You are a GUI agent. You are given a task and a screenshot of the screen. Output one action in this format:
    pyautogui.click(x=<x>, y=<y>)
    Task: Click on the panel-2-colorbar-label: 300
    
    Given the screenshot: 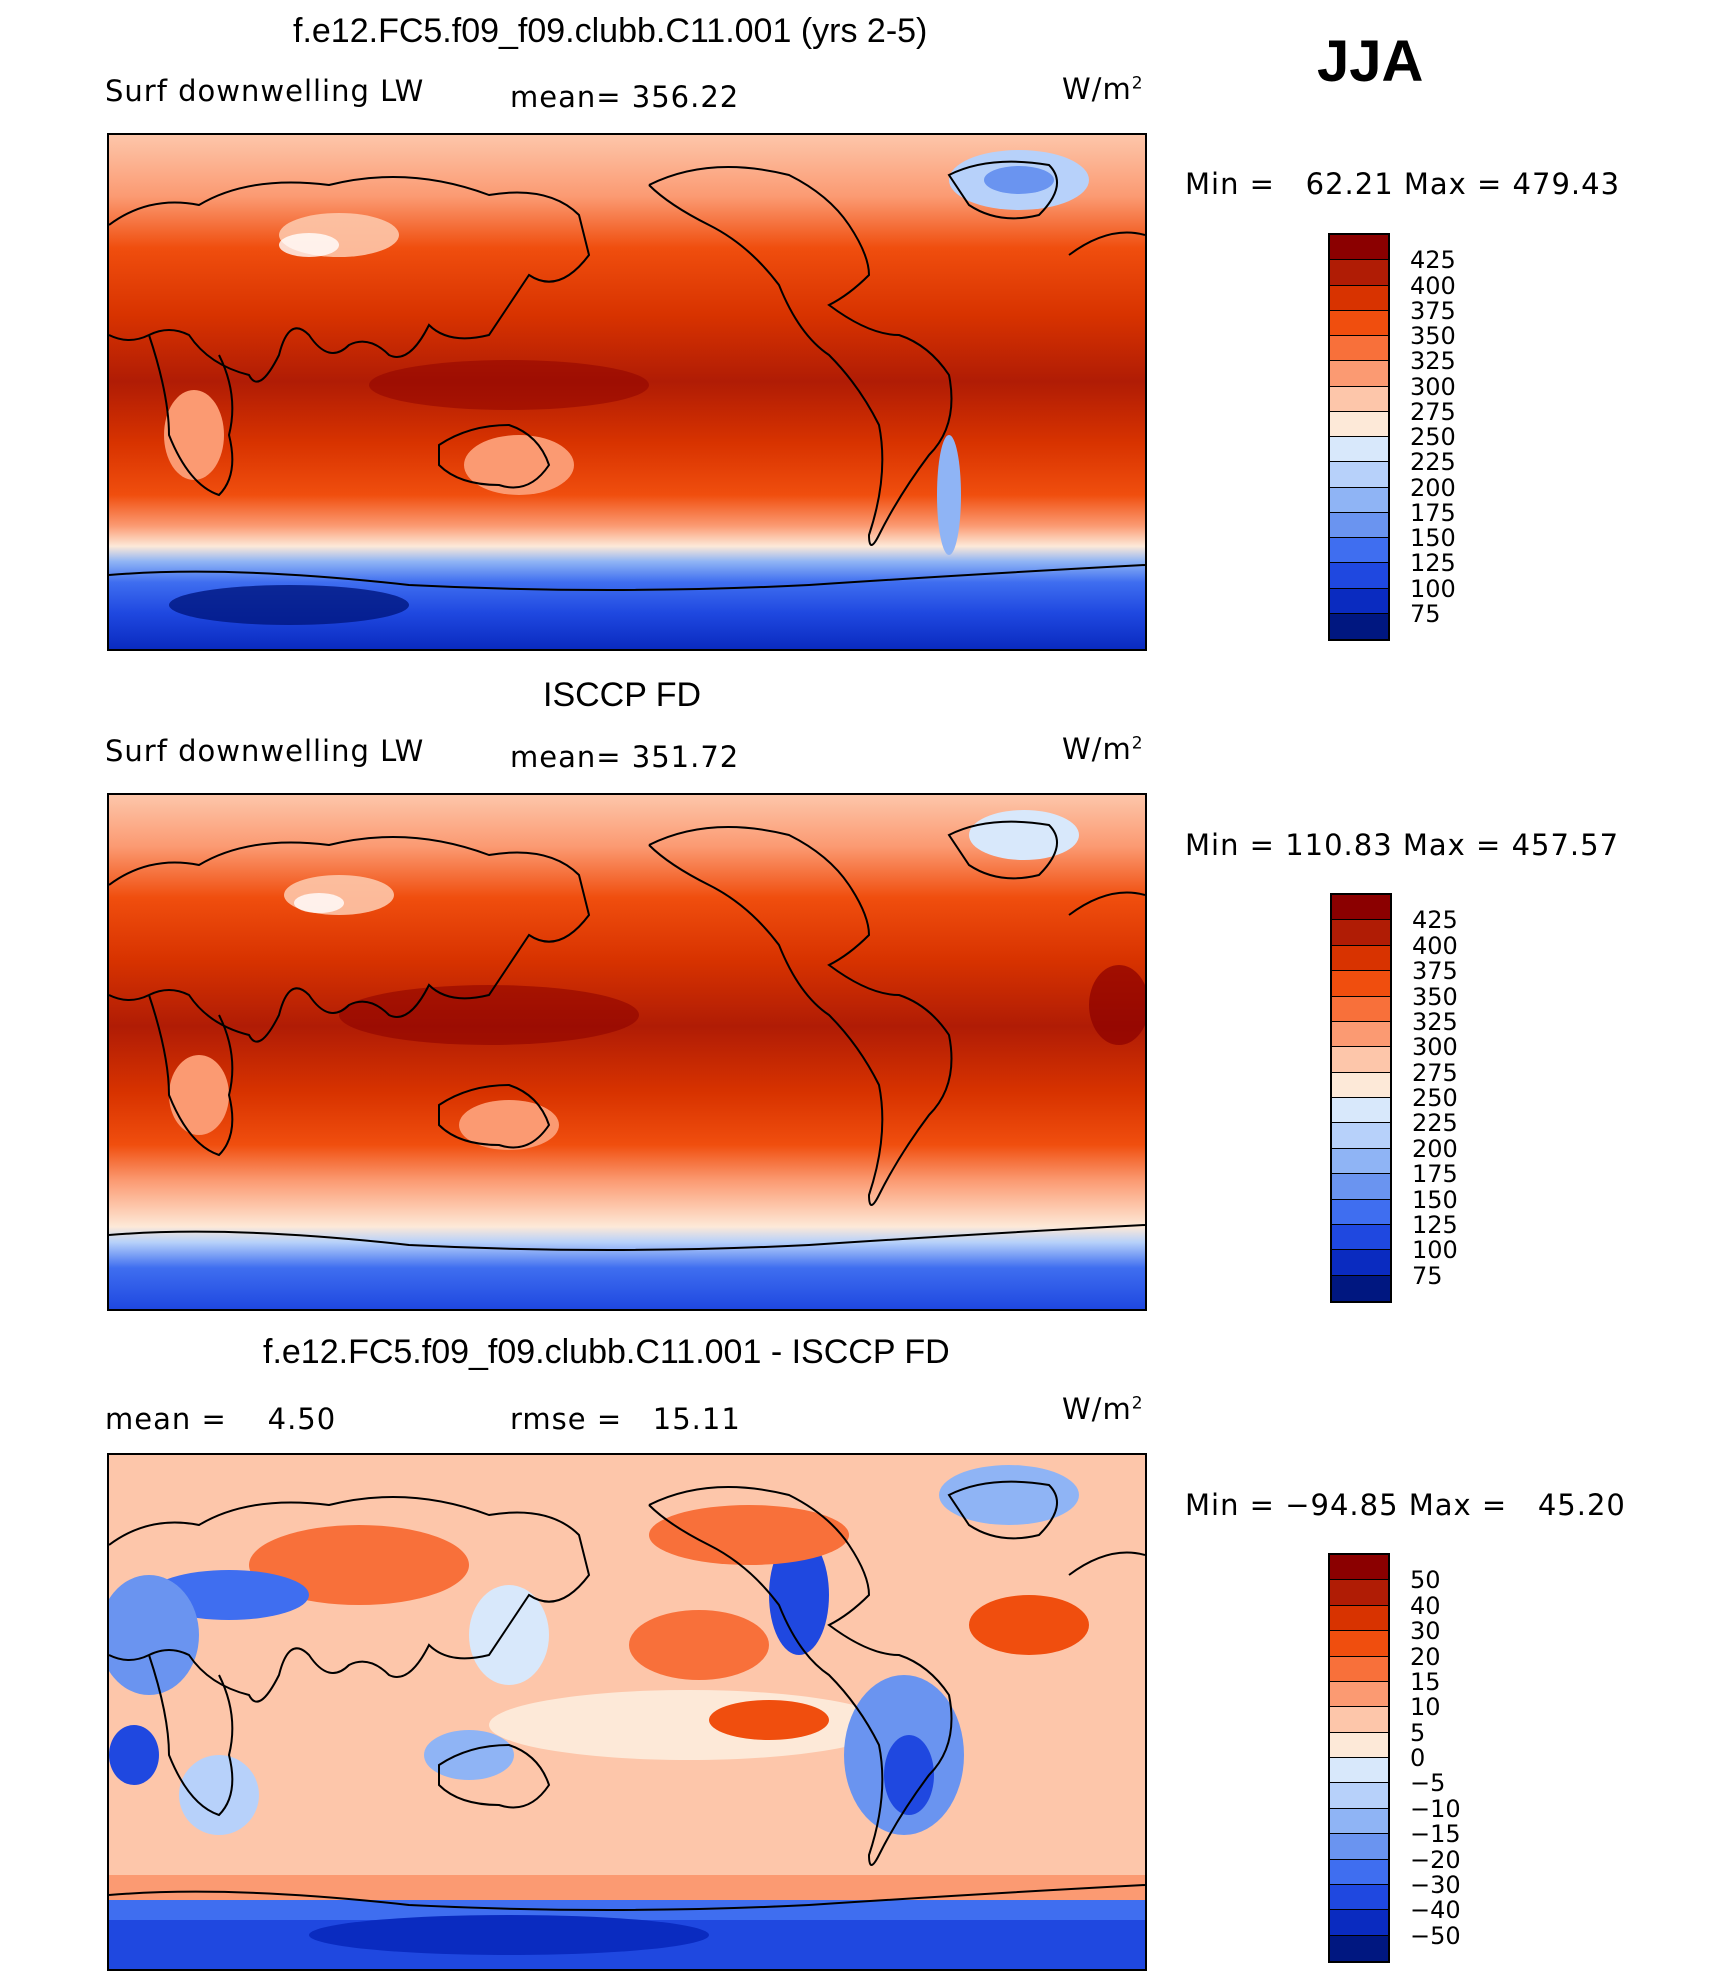 What is the action you would take?
    pyautogui.click(x=1435, y=1047)
    